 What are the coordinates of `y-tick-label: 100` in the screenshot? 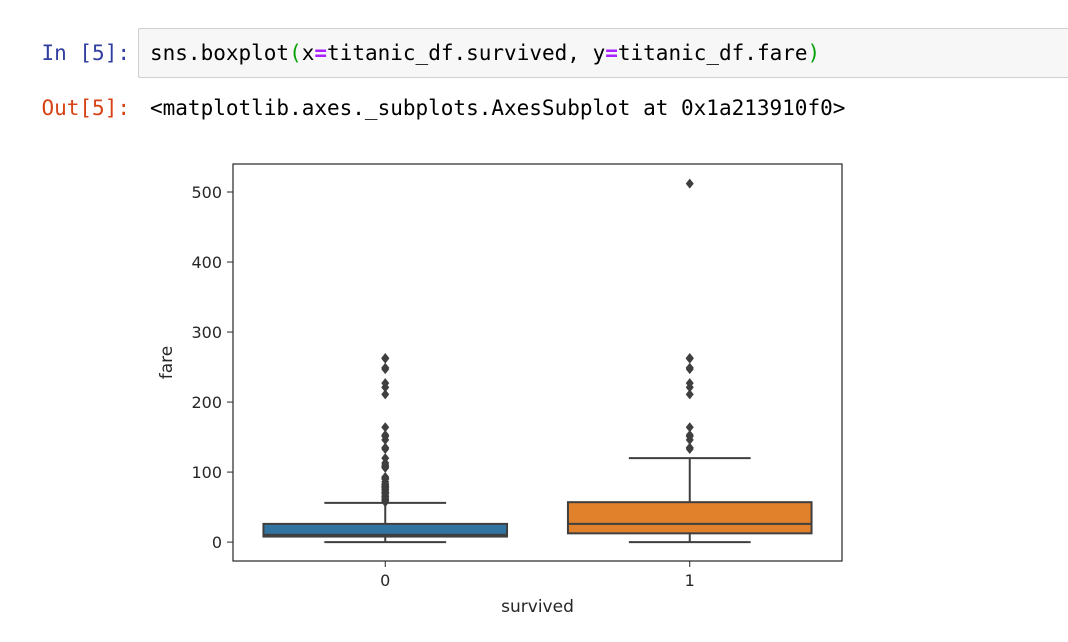 It's located at (206, 472).